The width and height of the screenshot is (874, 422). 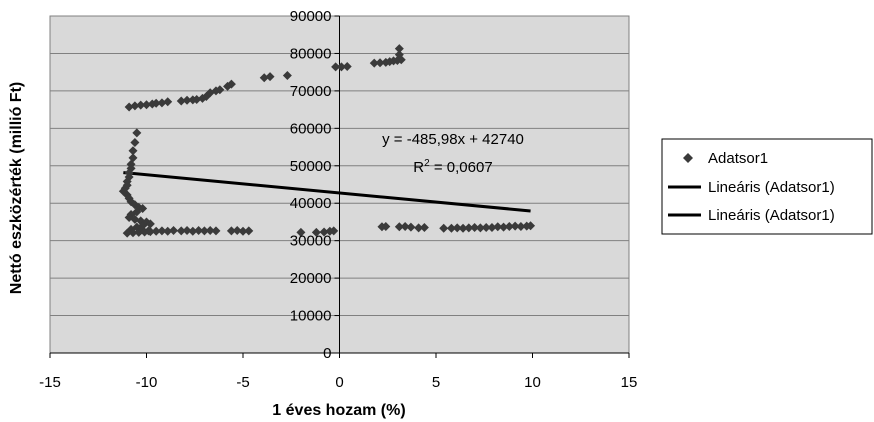 What do you see at coordinates (311, 278) in the screenshot?
I see `y-tick-label: 20000` at bounding box center [311, 278].